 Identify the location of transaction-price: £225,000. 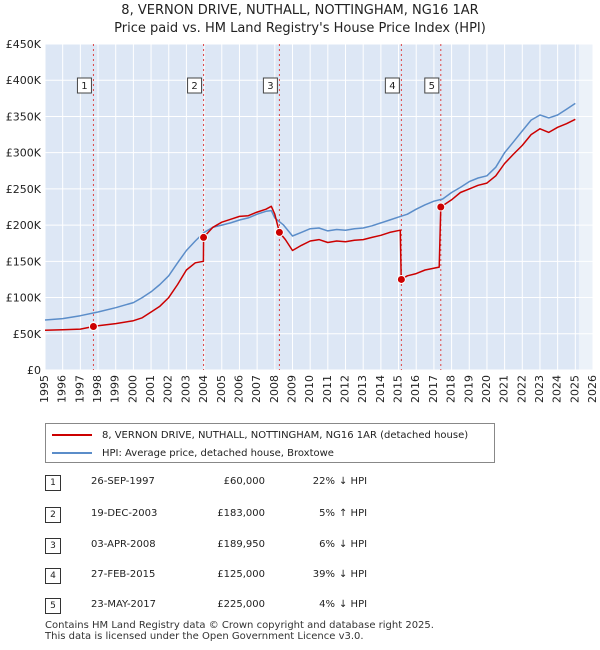
(241, 604).